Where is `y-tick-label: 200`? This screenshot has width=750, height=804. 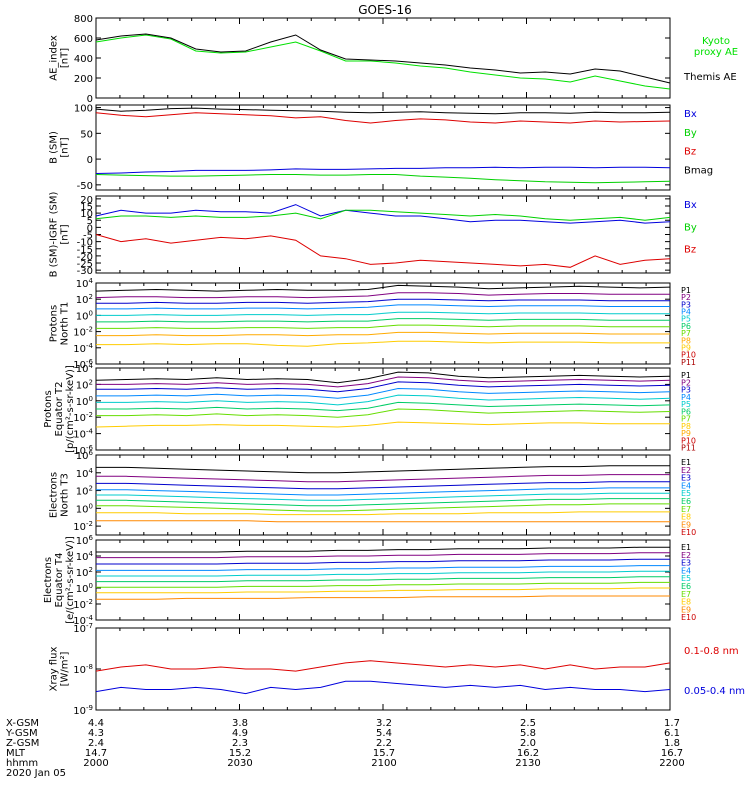
y-tick-label: 200 is located at coordinates (83, 79).